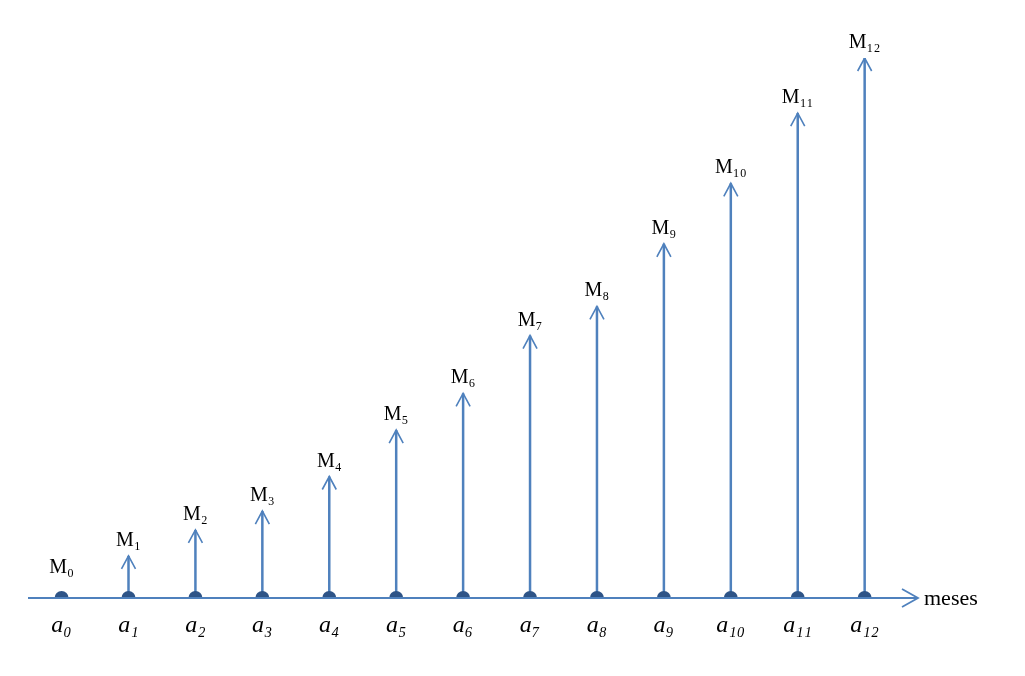  Describe the element at coordinates (463, 624) in the screenshot. I see `x-tick-label: a₆` at that location.